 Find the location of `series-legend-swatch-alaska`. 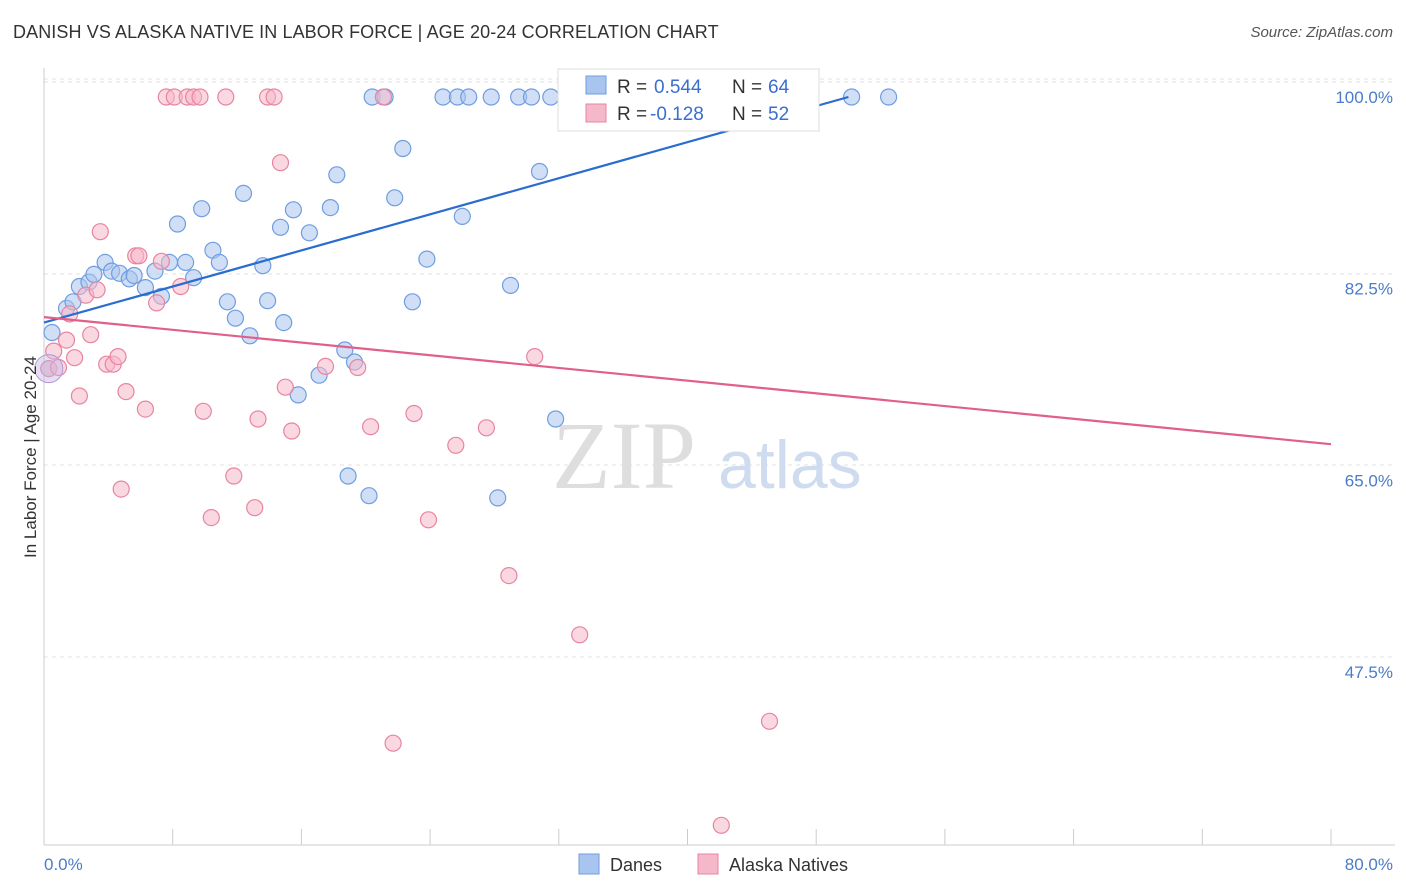

series-legend-swatch-alaska is located at coordinates (708, 864).